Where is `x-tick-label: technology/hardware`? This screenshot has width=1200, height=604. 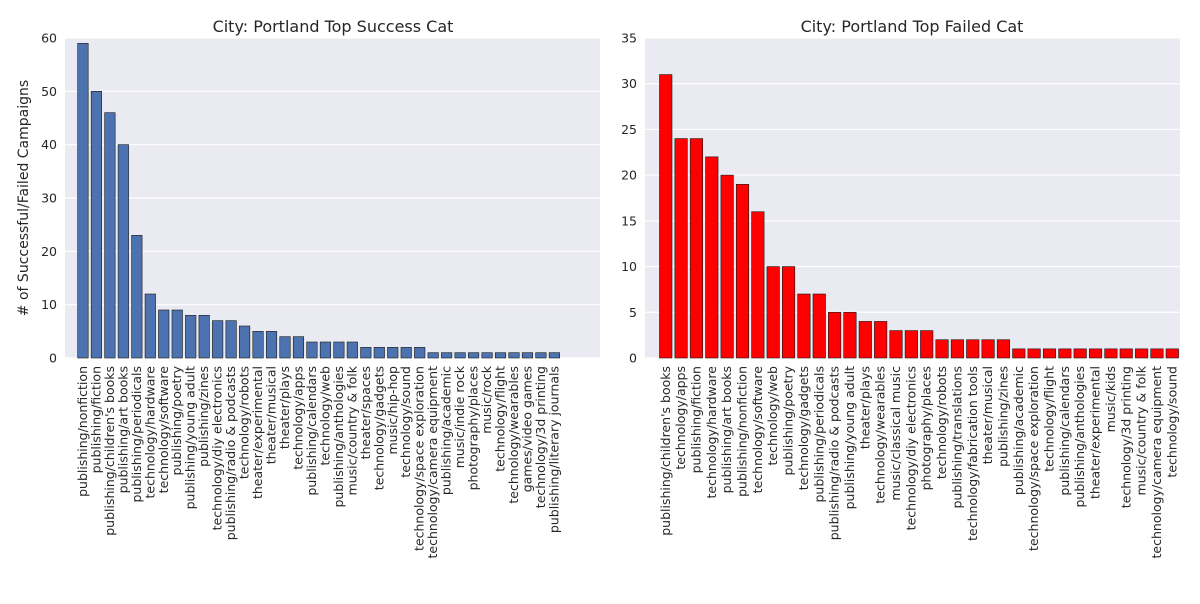 x-tick-label: technology/hardware is located at coordinates (149, 432).